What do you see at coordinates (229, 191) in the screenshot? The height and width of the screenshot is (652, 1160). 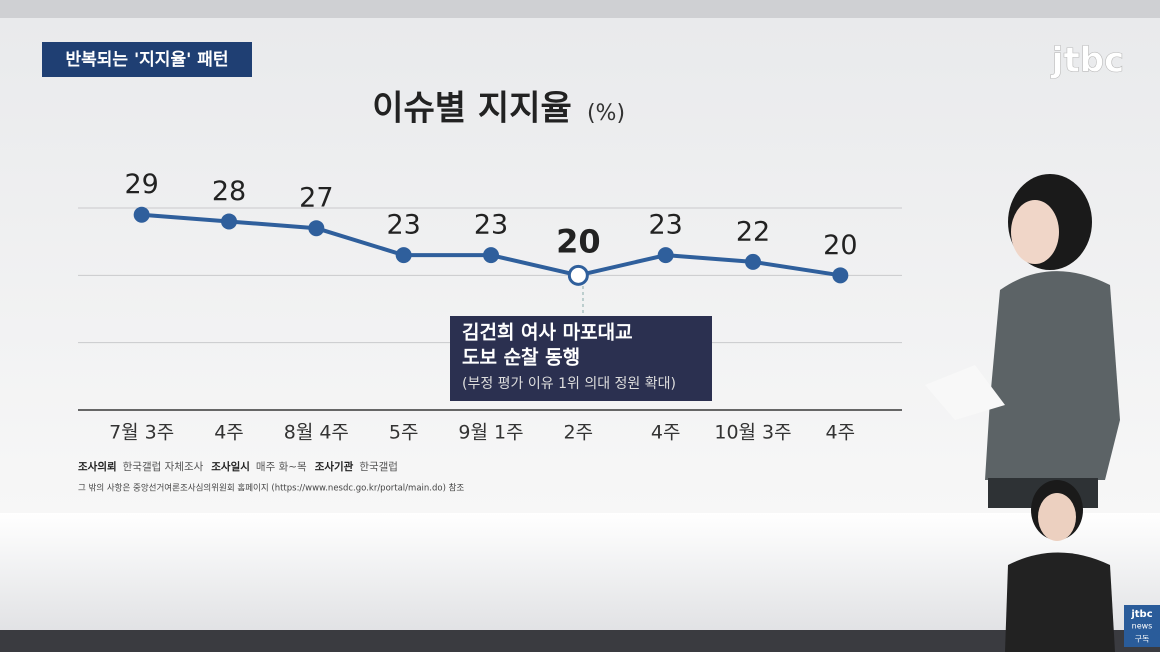 I see `data-label: 28` at bounding box center [229, 191].